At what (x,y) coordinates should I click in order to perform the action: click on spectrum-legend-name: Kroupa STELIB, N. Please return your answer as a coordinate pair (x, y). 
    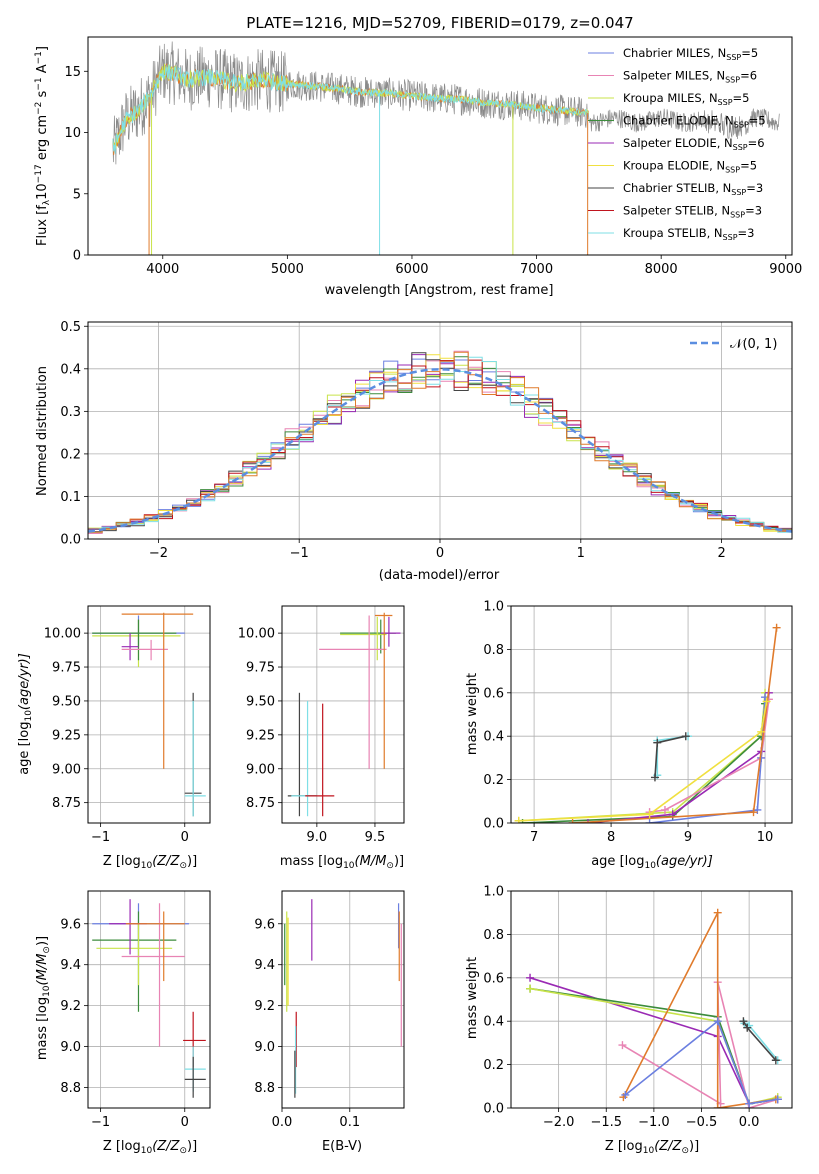
    Looking at the image, I should click on (673, 233).